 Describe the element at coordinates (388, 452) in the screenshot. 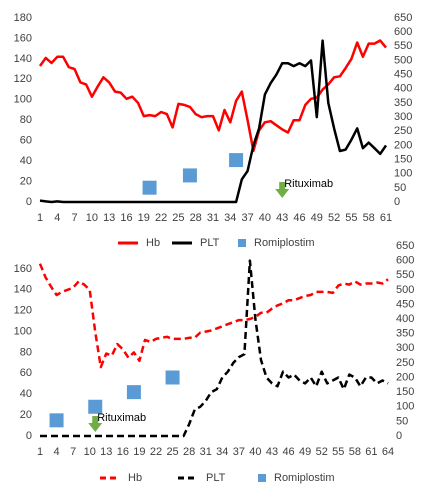

I see `x-tick-label: 64` at that location.